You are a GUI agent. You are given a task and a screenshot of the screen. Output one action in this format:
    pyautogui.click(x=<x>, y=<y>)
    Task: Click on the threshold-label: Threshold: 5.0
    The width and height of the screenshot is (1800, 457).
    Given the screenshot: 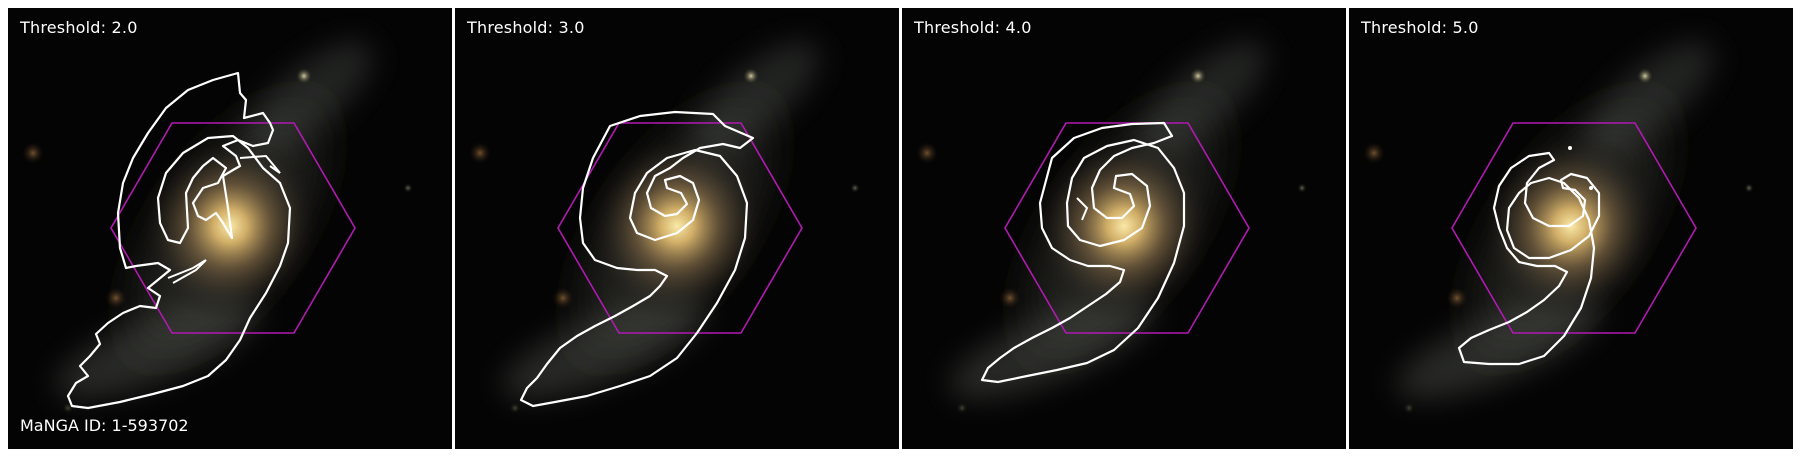 What is the action you would take?
    pyautogui.click(x=1420, y=27)
    